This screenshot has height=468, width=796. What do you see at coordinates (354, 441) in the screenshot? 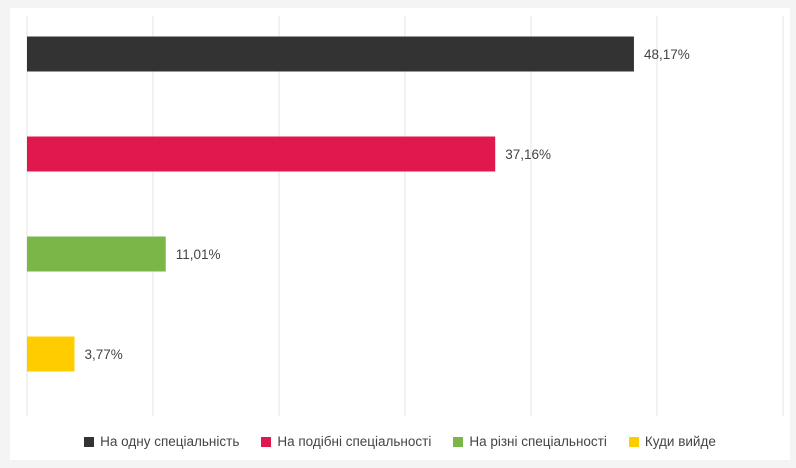
I see `legend-label: На подібні спеціальності` at bounding box center [354, 441].